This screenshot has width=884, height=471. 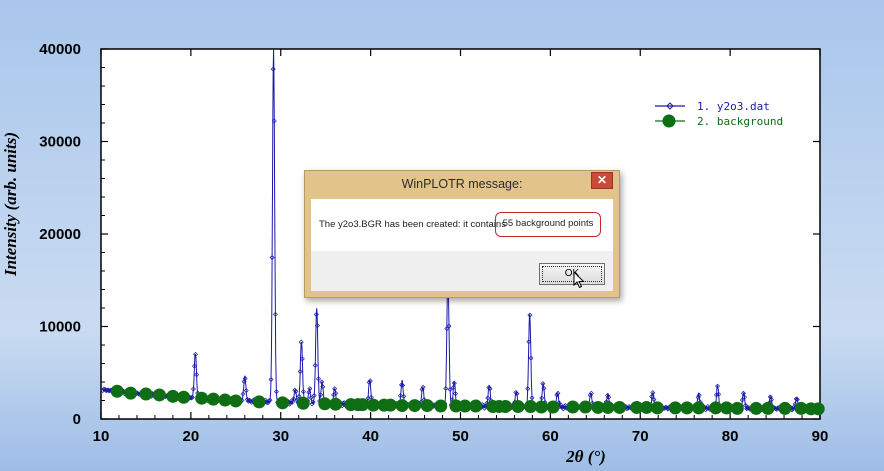 I want to click on x-tick-label: 50, so click(x=460, y=436).